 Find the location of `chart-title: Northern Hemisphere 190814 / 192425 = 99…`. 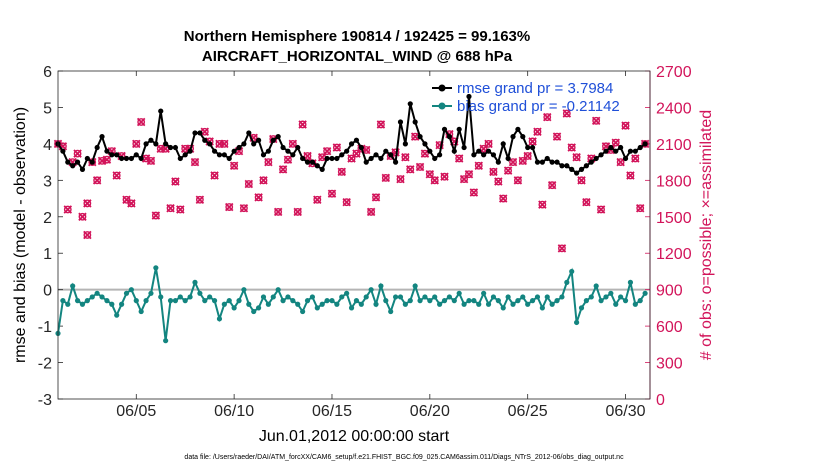

chart-title: Northern Hemisphere 190814 / 192425 = 99… is located at coordinates (357, 36).